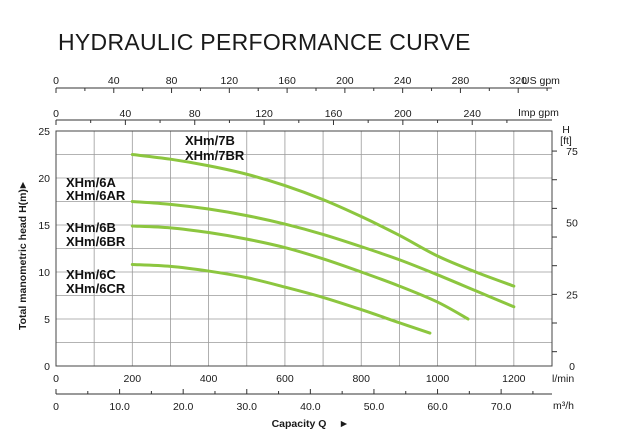 The width and height of the screenshot is (620, 440). What do you see at coordinates (209, 379) in the screenshot?
I see `x-tick-label-lmin: 400` at bounding box center [209, 379].